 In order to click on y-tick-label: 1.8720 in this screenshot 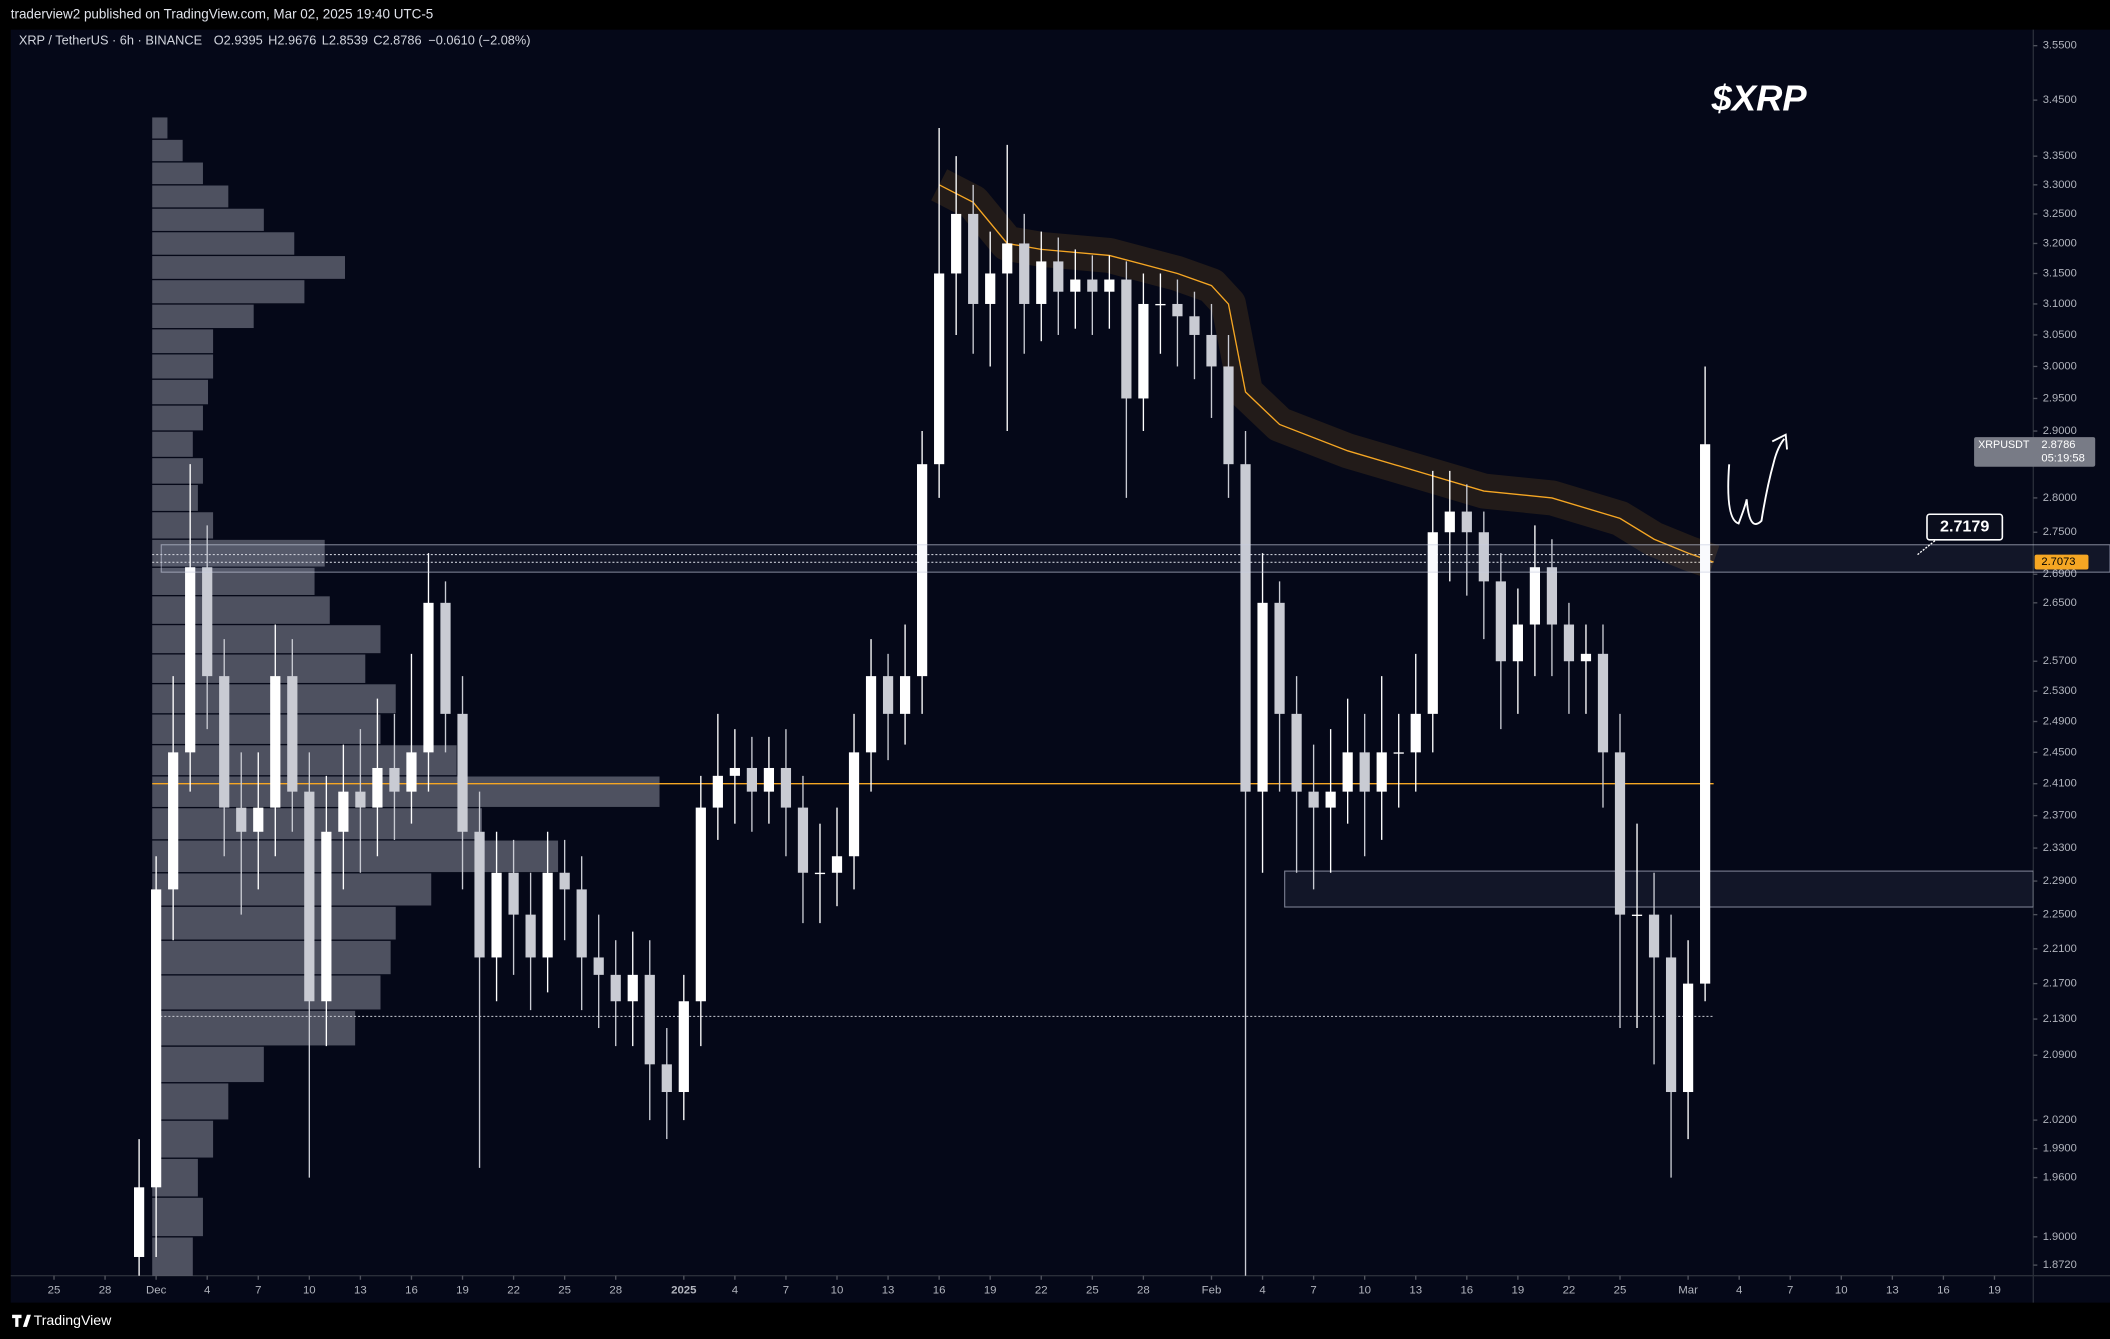, I will do `click(2060, 1265)`.